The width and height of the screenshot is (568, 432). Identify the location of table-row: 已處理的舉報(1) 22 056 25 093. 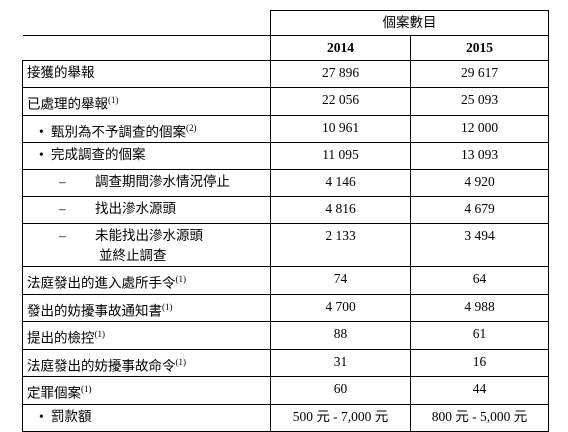
(285, 101).